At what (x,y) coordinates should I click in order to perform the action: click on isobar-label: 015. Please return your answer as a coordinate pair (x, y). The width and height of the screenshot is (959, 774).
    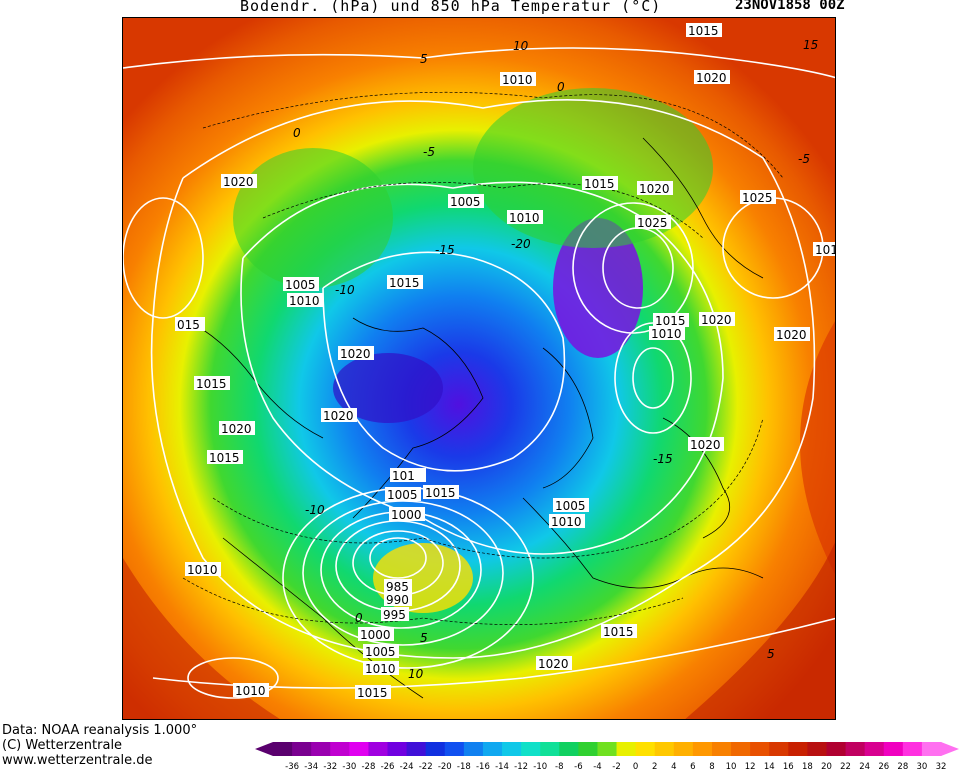
    Looking at the image, I should click on (190, 324).